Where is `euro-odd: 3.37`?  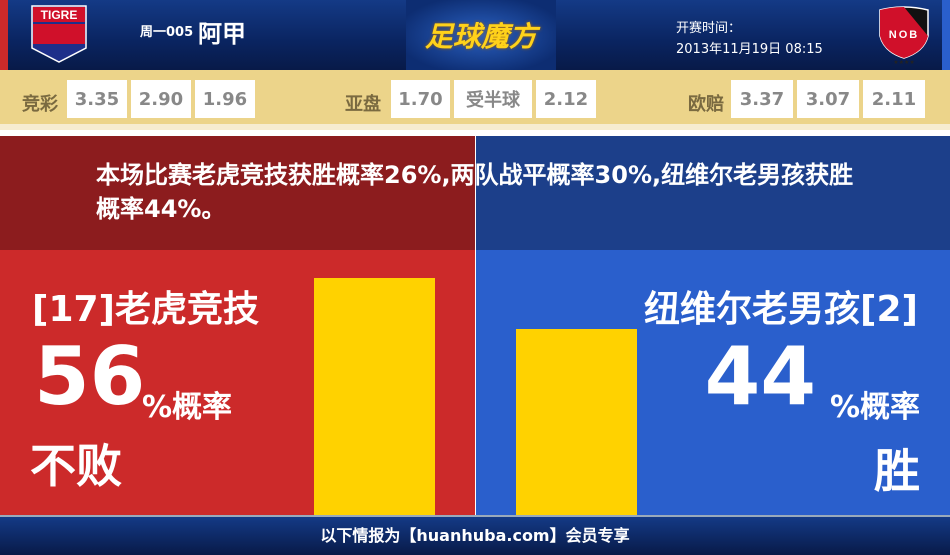
euro-odd: 3.37 is located at coordinates (762, 99).